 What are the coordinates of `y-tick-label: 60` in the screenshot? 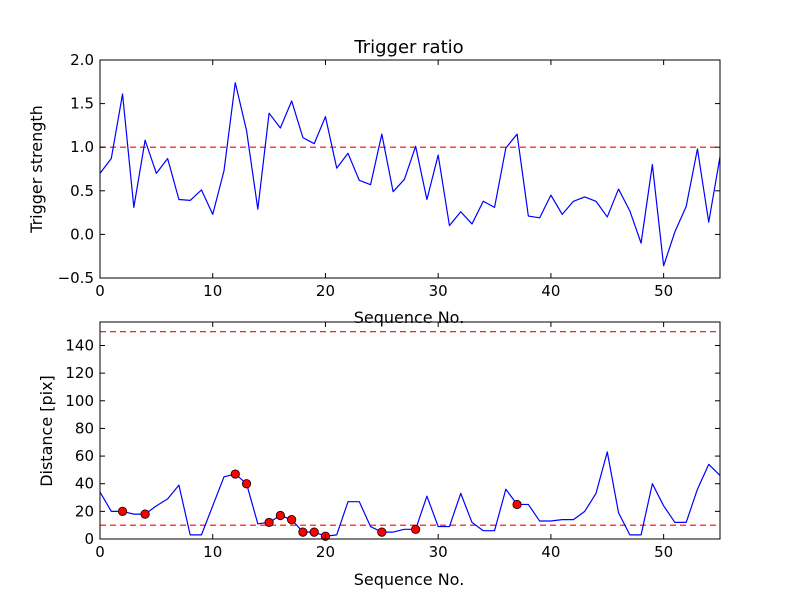 It's located at (84, 456).